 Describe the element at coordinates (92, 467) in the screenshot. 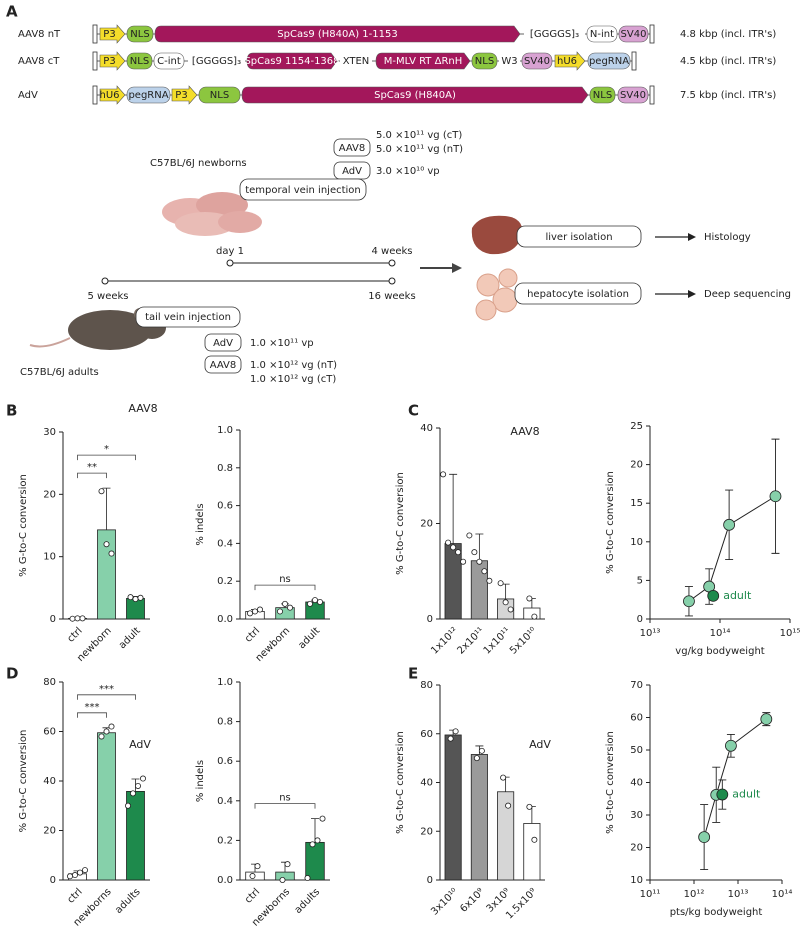

I see `significance-label: **` at that location.